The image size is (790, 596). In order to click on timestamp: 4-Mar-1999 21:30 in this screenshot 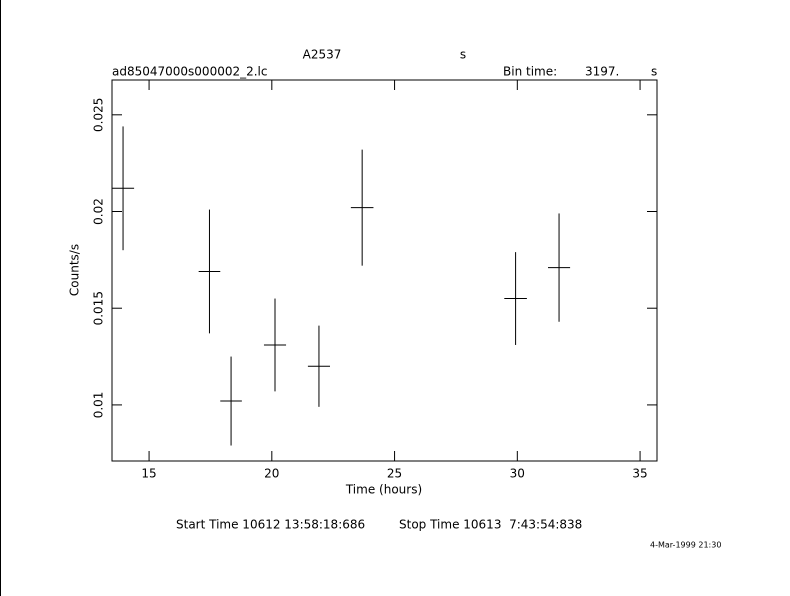, I will do `click(685, 545)`.